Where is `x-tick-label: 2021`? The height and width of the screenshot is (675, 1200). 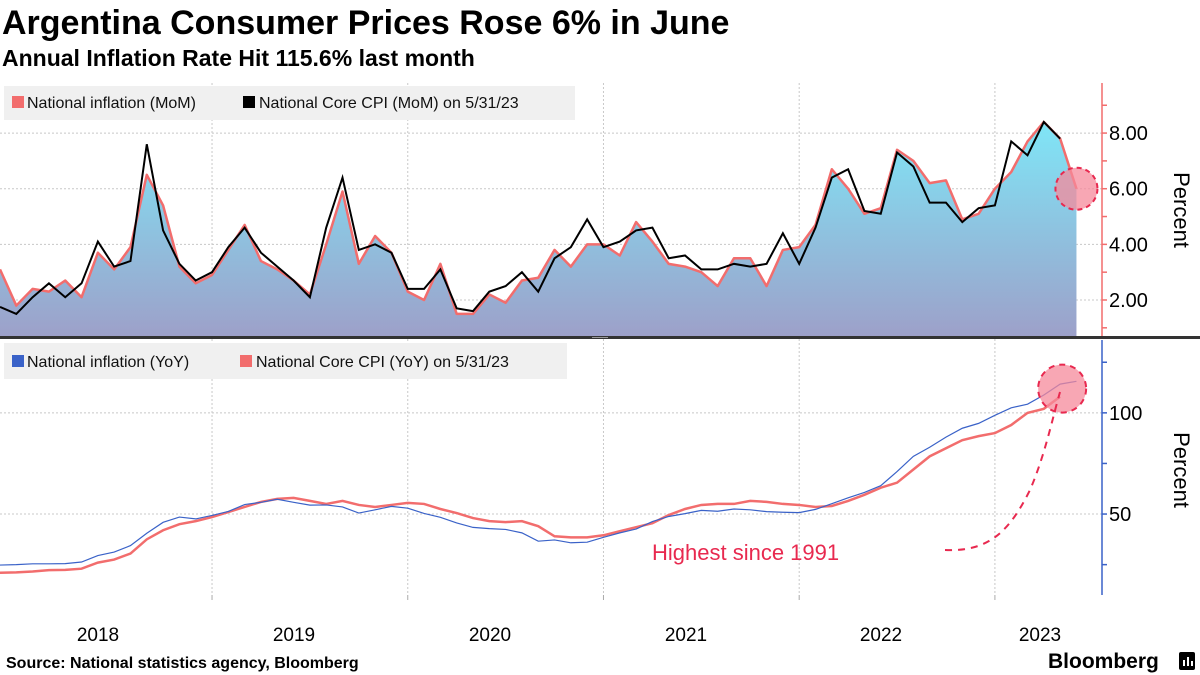
x-tick-label: 2021 is located at coordinates (686, 635).